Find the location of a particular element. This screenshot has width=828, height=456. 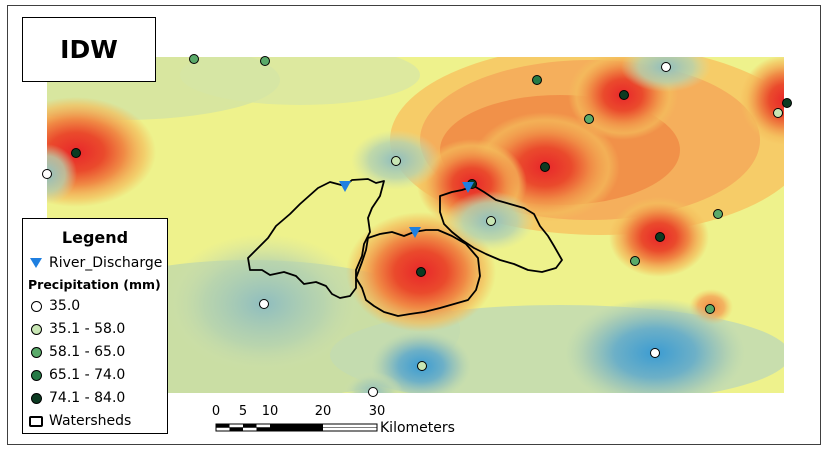

scale-tick-label: 30 is located at coordinates (377, 411).